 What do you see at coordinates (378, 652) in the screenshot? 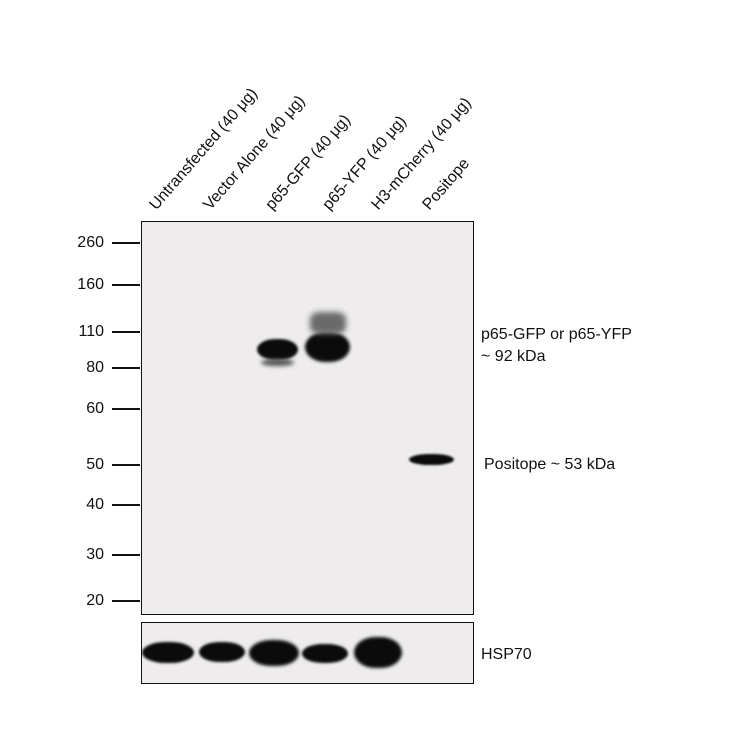
I see `hsp70-band-h3-mcherry` at bounding box center [378, 652].